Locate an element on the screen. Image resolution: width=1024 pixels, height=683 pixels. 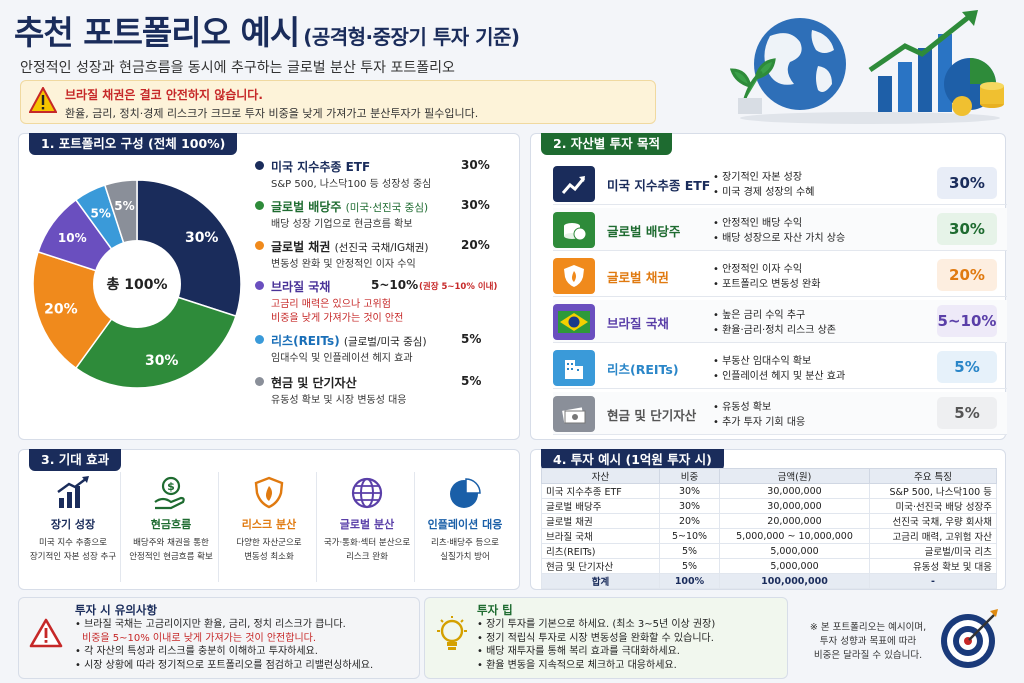
section1-title: 1. 포트폴리오 구성 (전체 100%) is located at coordinates (133, 144).